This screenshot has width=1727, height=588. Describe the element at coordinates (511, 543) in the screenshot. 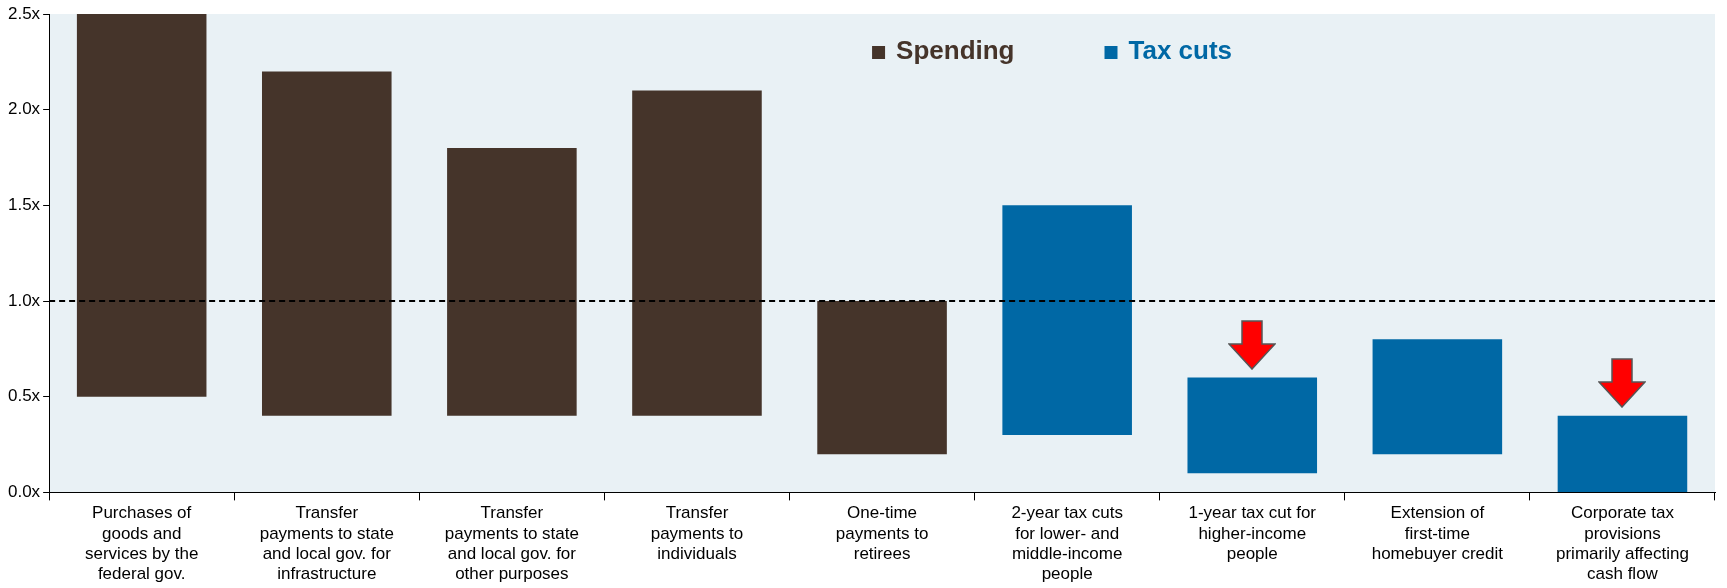

I see `x-tick-label: Transfer payments to state and local gov. for other purposes` at that location.